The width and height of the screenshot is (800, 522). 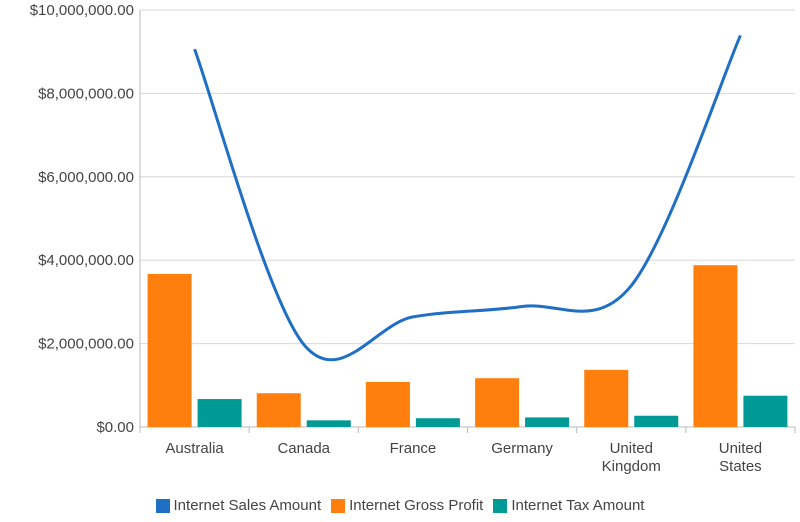 I want to click on x-tick-label-line: Kingdom, so click(x=631, y=466).